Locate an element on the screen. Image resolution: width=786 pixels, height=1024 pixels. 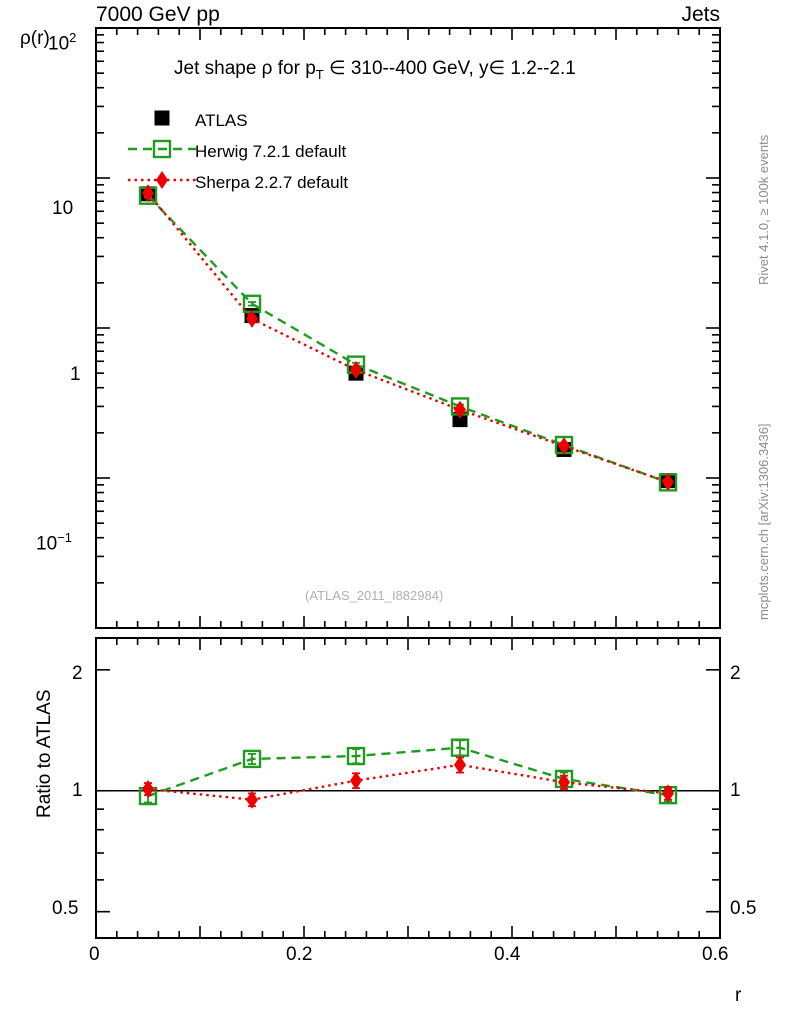
x-tick-label-1: 0.2 is located at coordinates (299, 954).